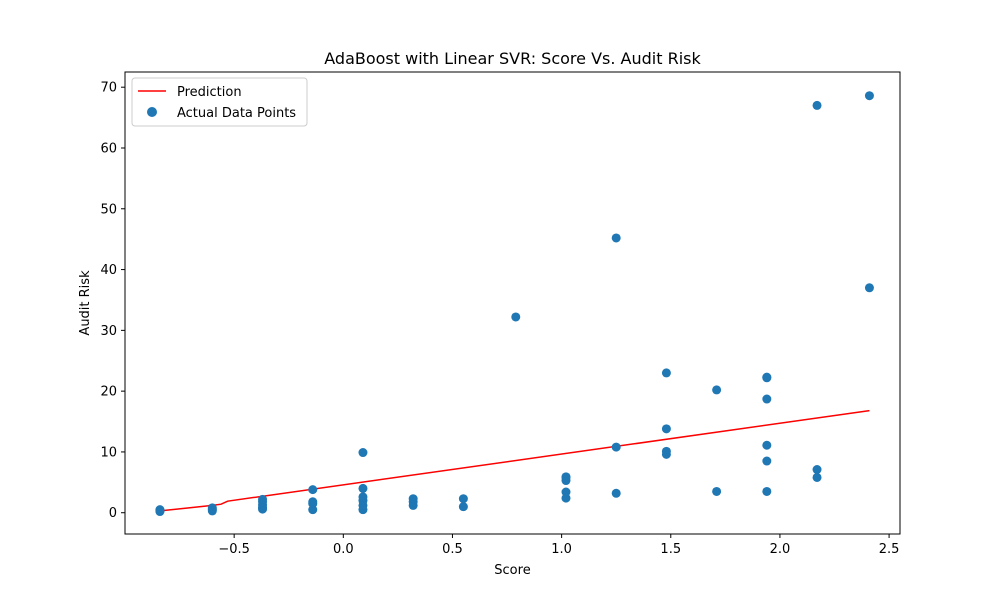 The width and height of the screenshot is (1000, 600). Describe the element at coordinates (85, 303) in the screenshot. I see `y-axis-label: Audit Risk` at that location.